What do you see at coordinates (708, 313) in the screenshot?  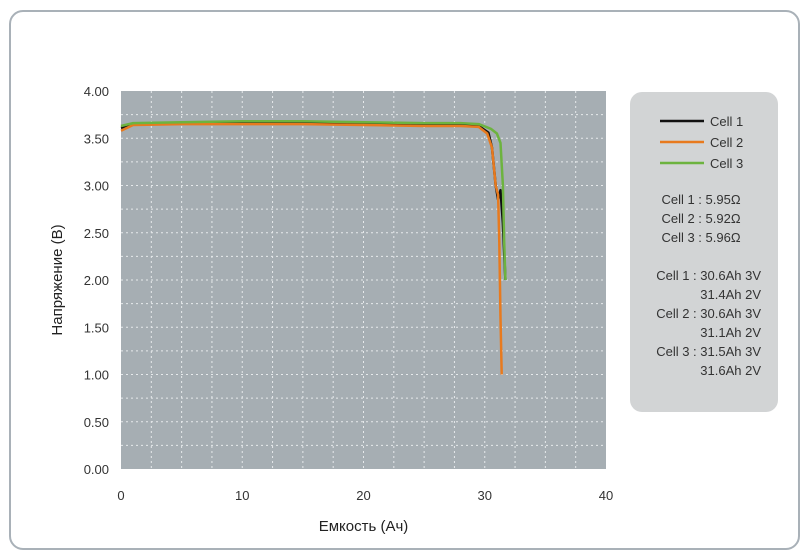 I see `capacity-annotation: Cell 2 : 30.6Ah 3V` at bounding box center [708, 313].